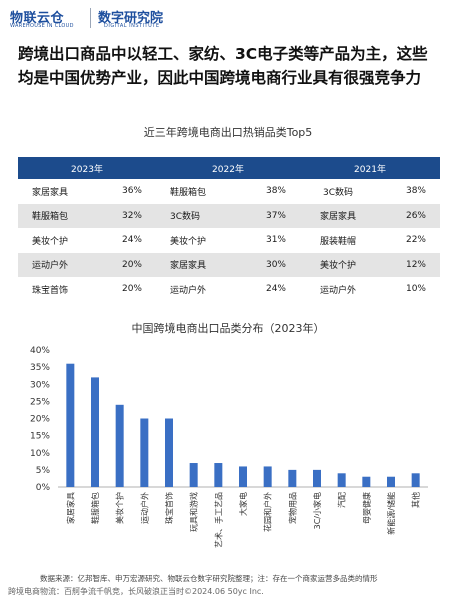 The height and width of the screenshot is (600, 456). Describe the element at coordinates (342, 500) in the screenshot. I see `x-tick-label: 汽配` at that location.